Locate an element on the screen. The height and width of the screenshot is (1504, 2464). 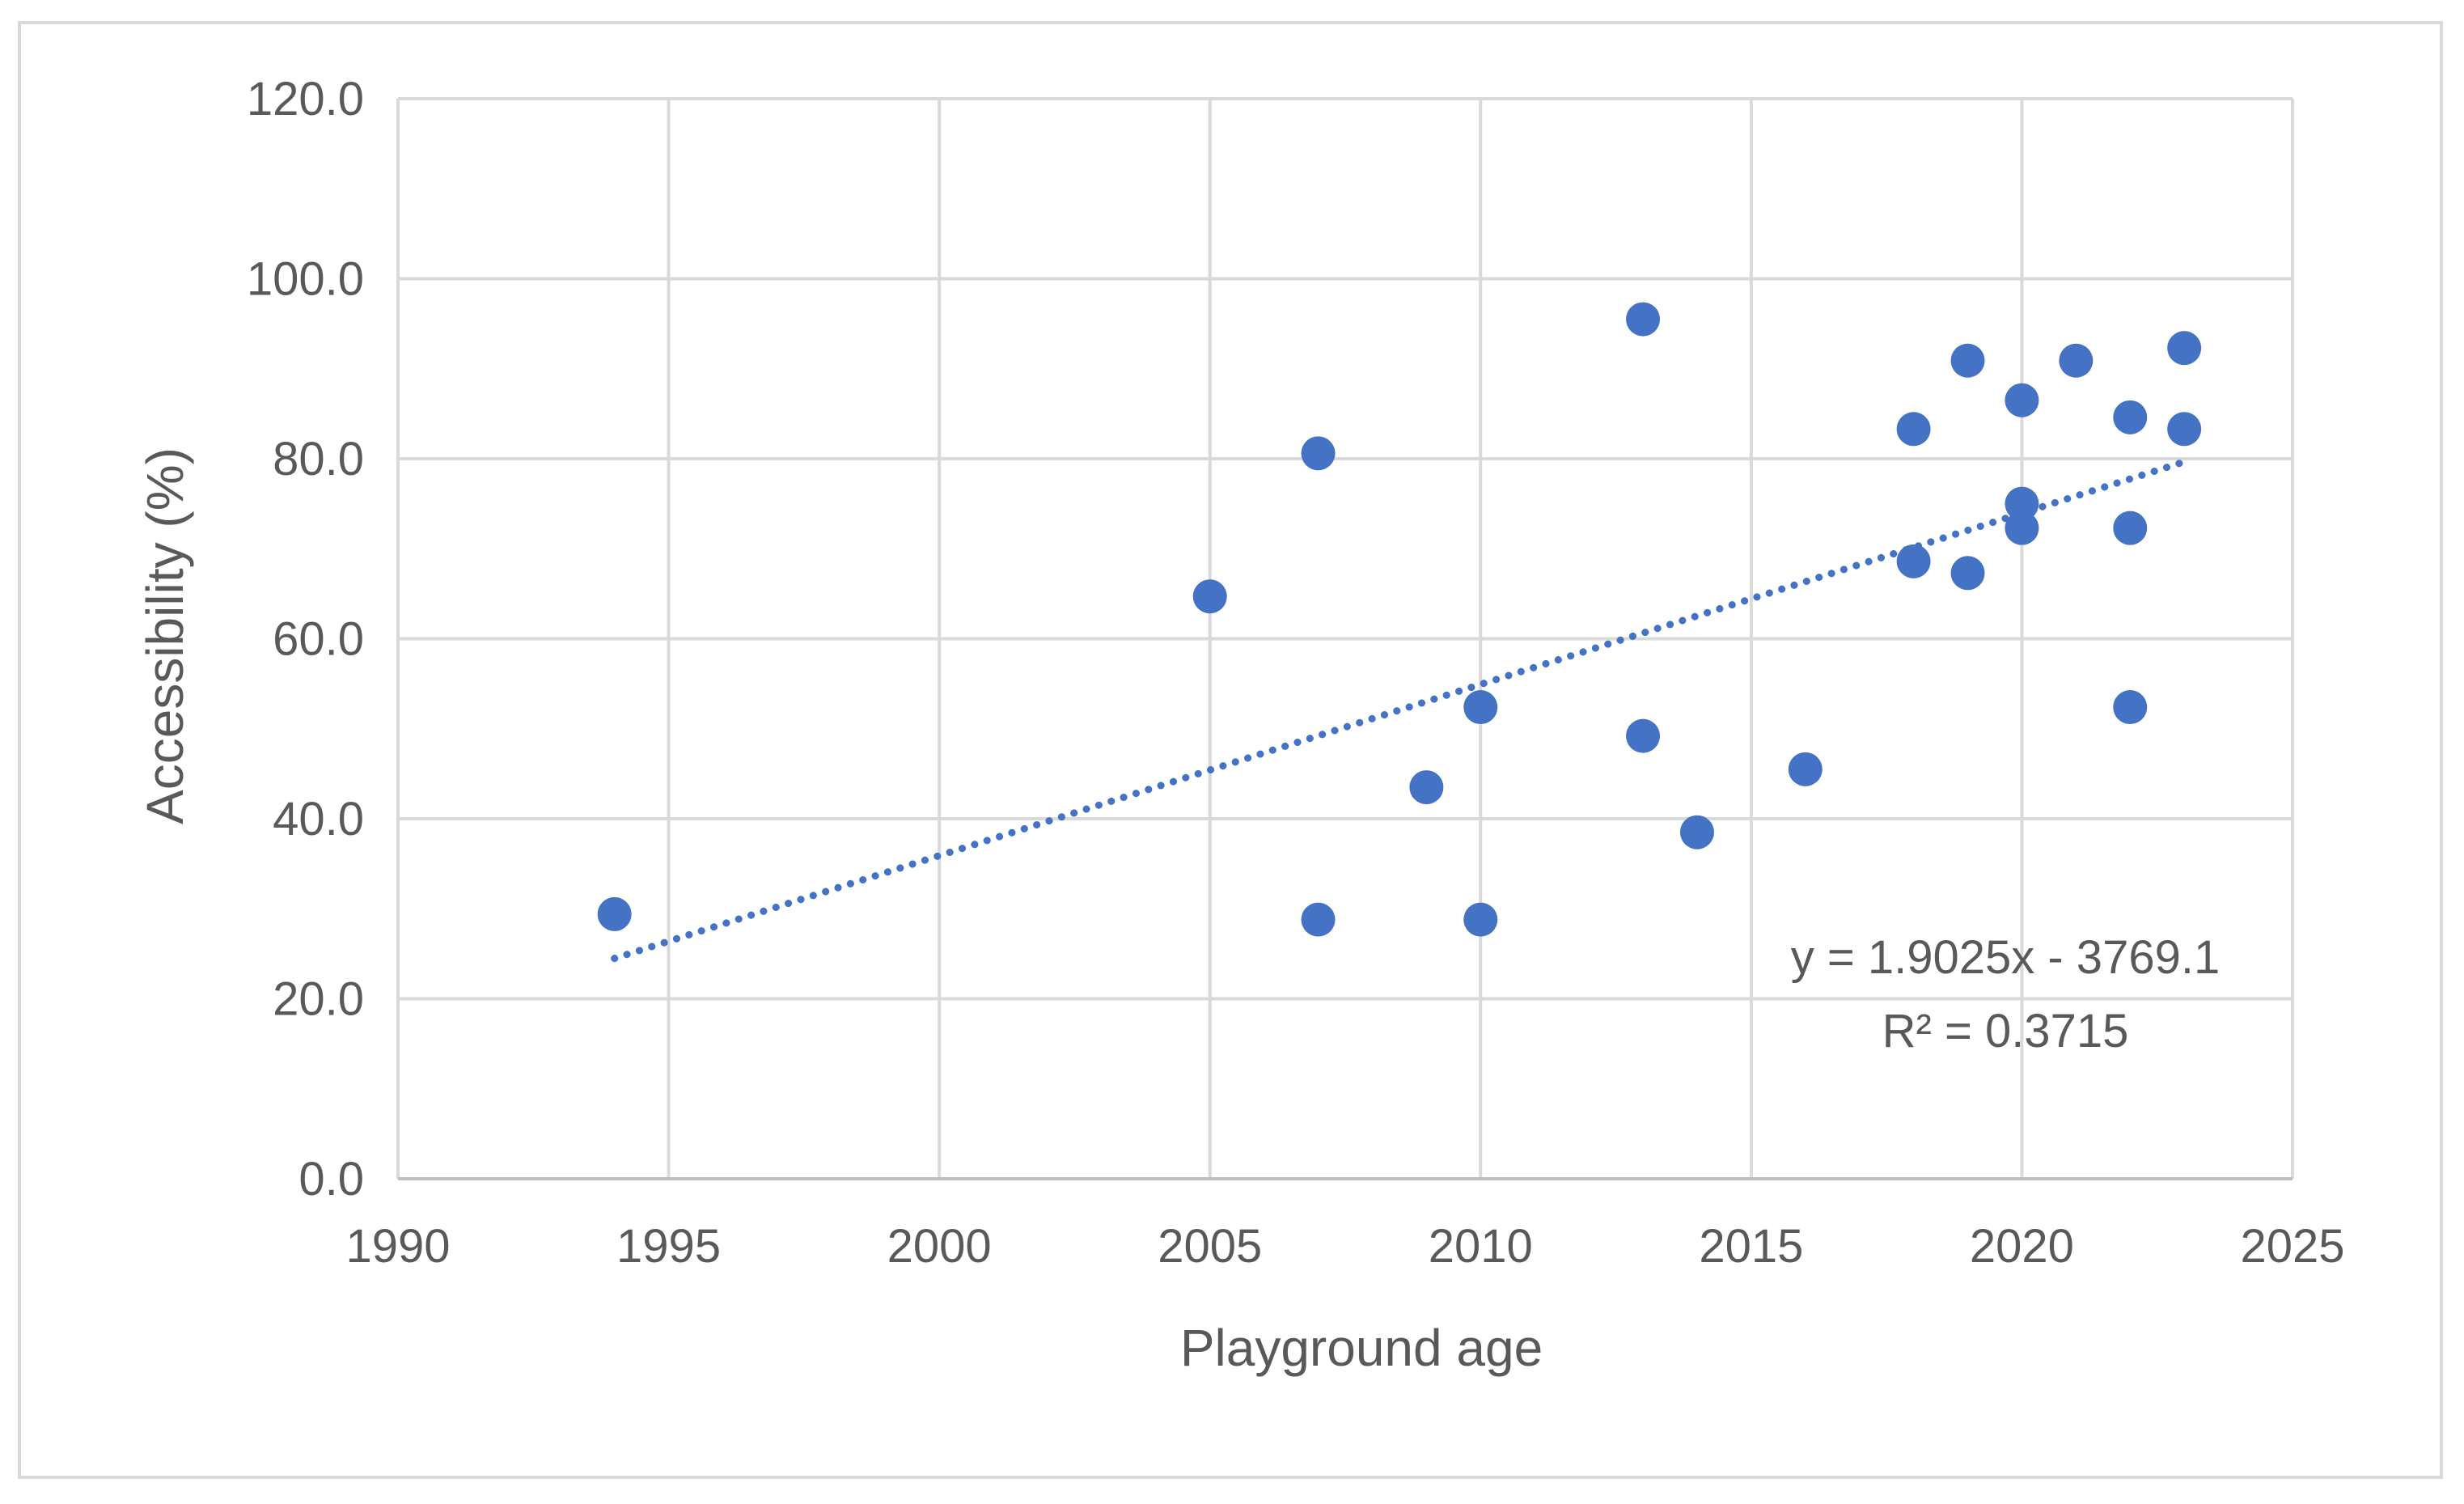
x-axis-title: Playground age is located at coordinates (1361, 1348).